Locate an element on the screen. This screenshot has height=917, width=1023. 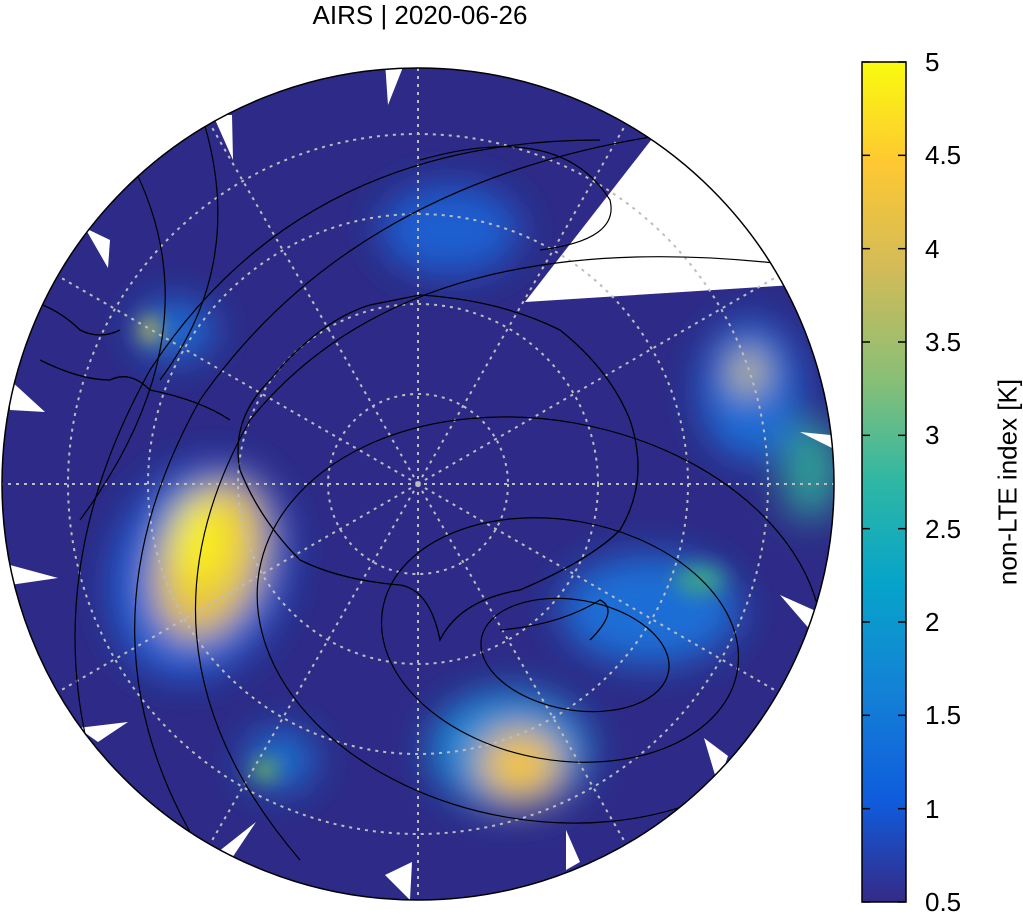
colorbar-gradient is located at coordinates (884, 482).